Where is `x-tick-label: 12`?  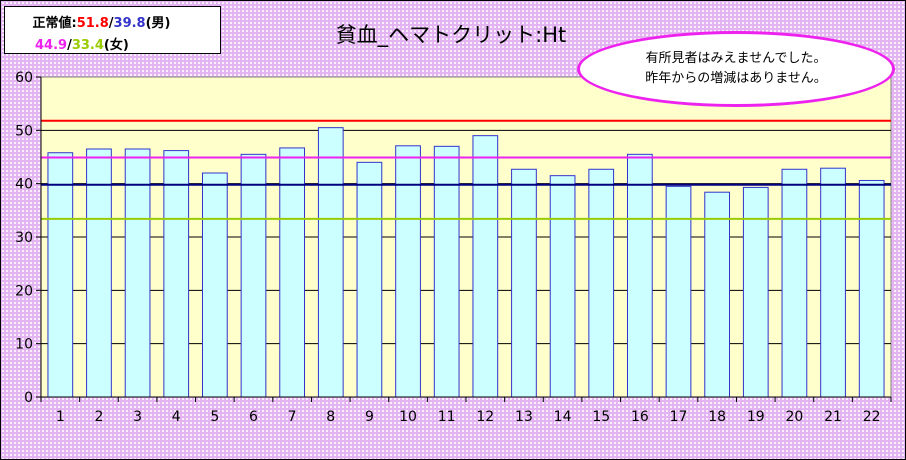
x-tick-label: 12 is located at coordinates (485, 417).